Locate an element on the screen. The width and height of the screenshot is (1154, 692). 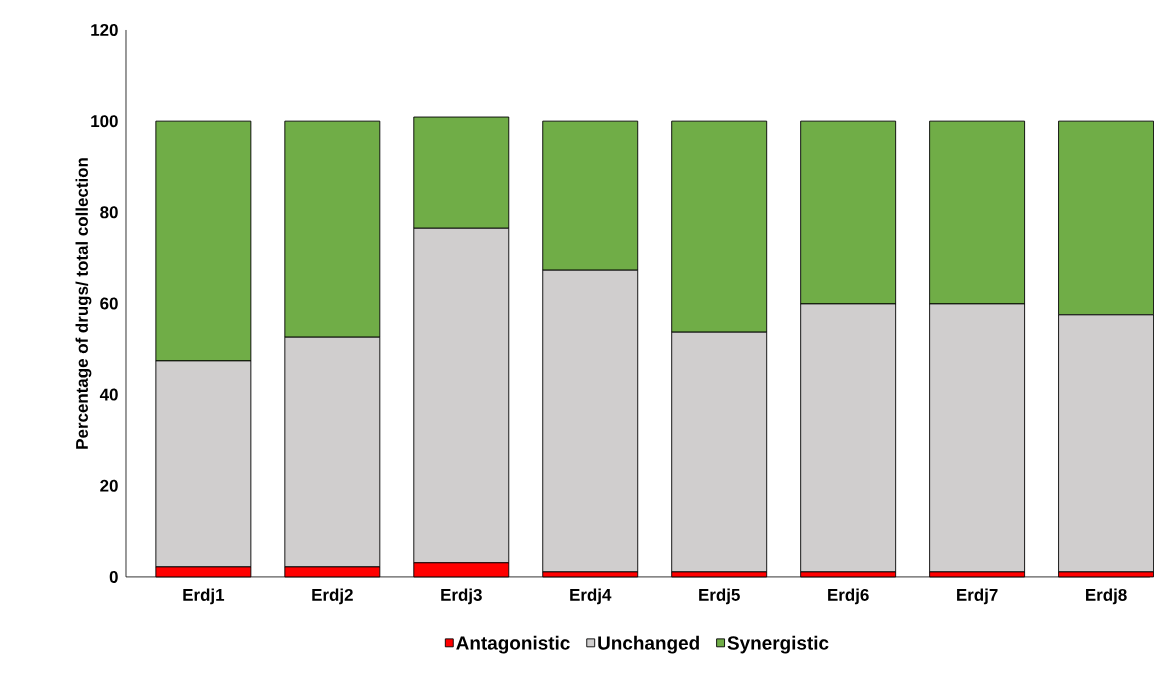
y-tick-label: 40 is located at coordinates (108, 394).